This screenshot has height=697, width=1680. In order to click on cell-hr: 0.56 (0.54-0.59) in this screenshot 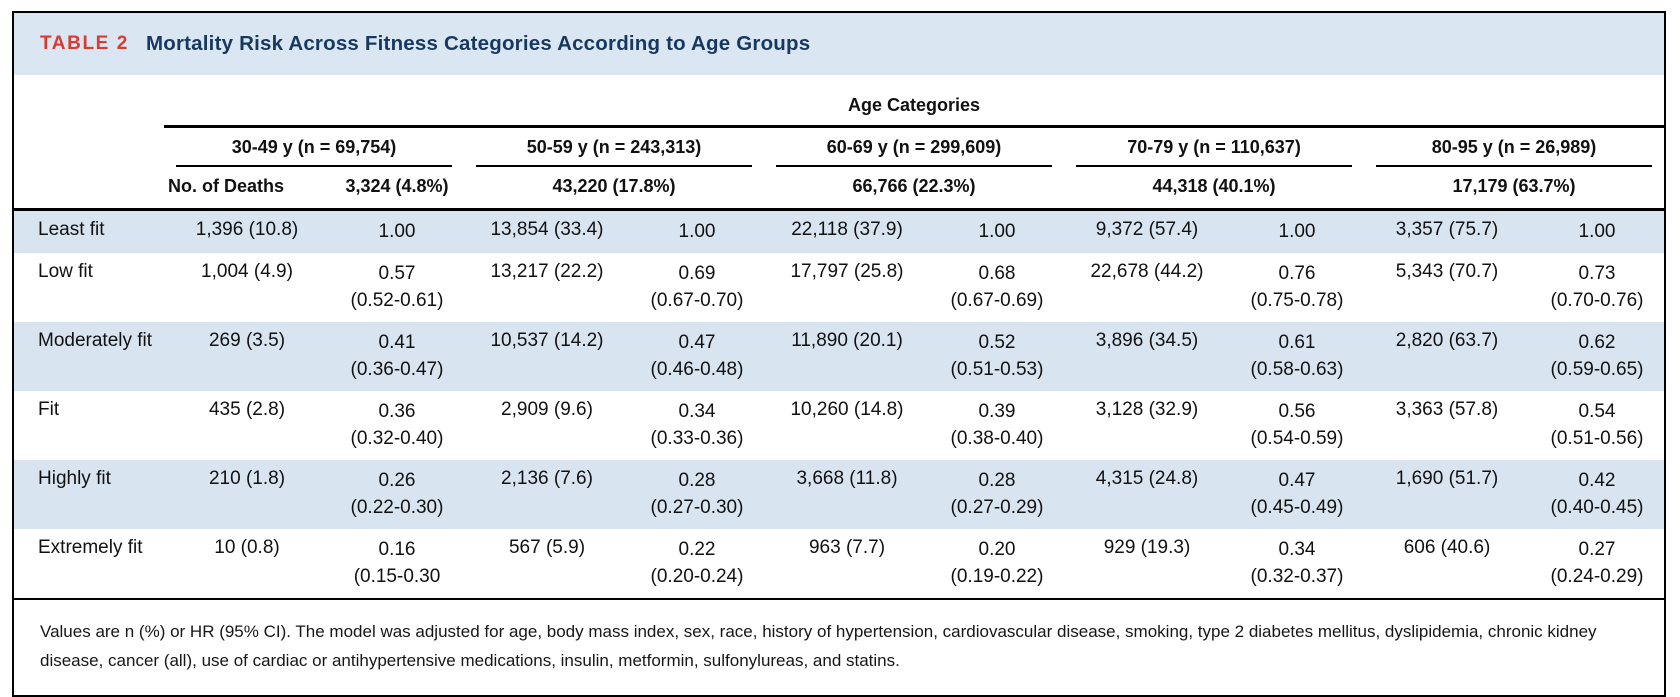, I will do `click(1297, 424)`.